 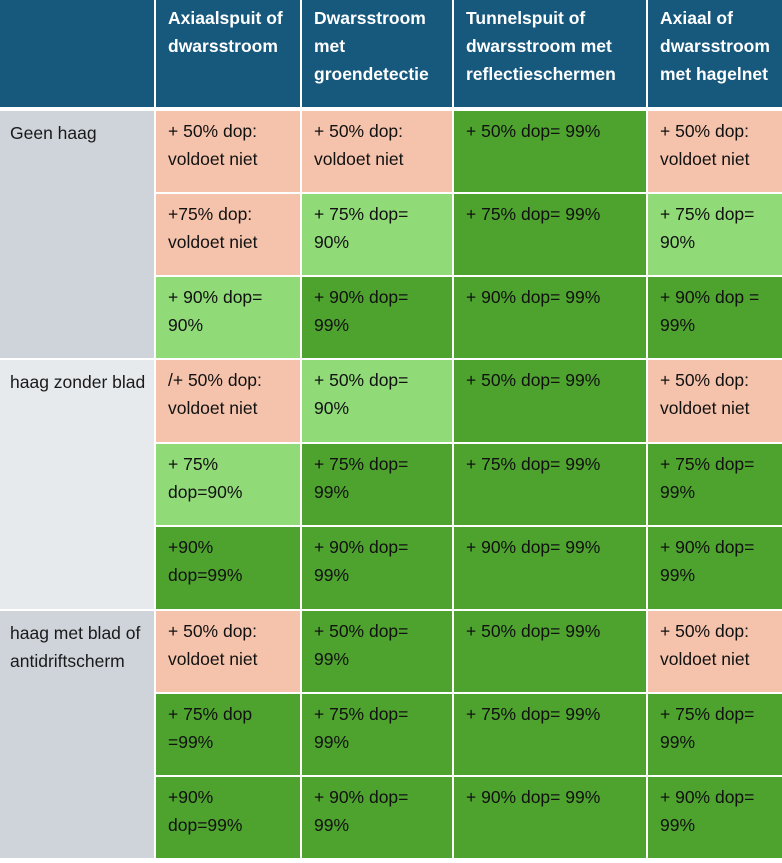 What do you see at coordinates (228, 485) in the screenshot?
I see `table-cell: + 75% dop=90%` at bounding box center [228, 485].